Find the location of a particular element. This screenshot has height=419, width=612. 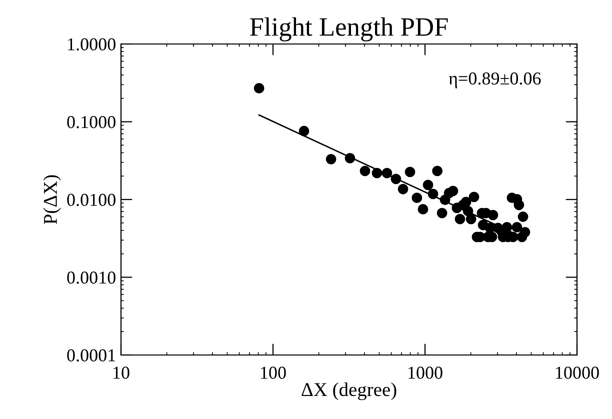

x-tick-label: 1000 is located at coordinates (425, 372).